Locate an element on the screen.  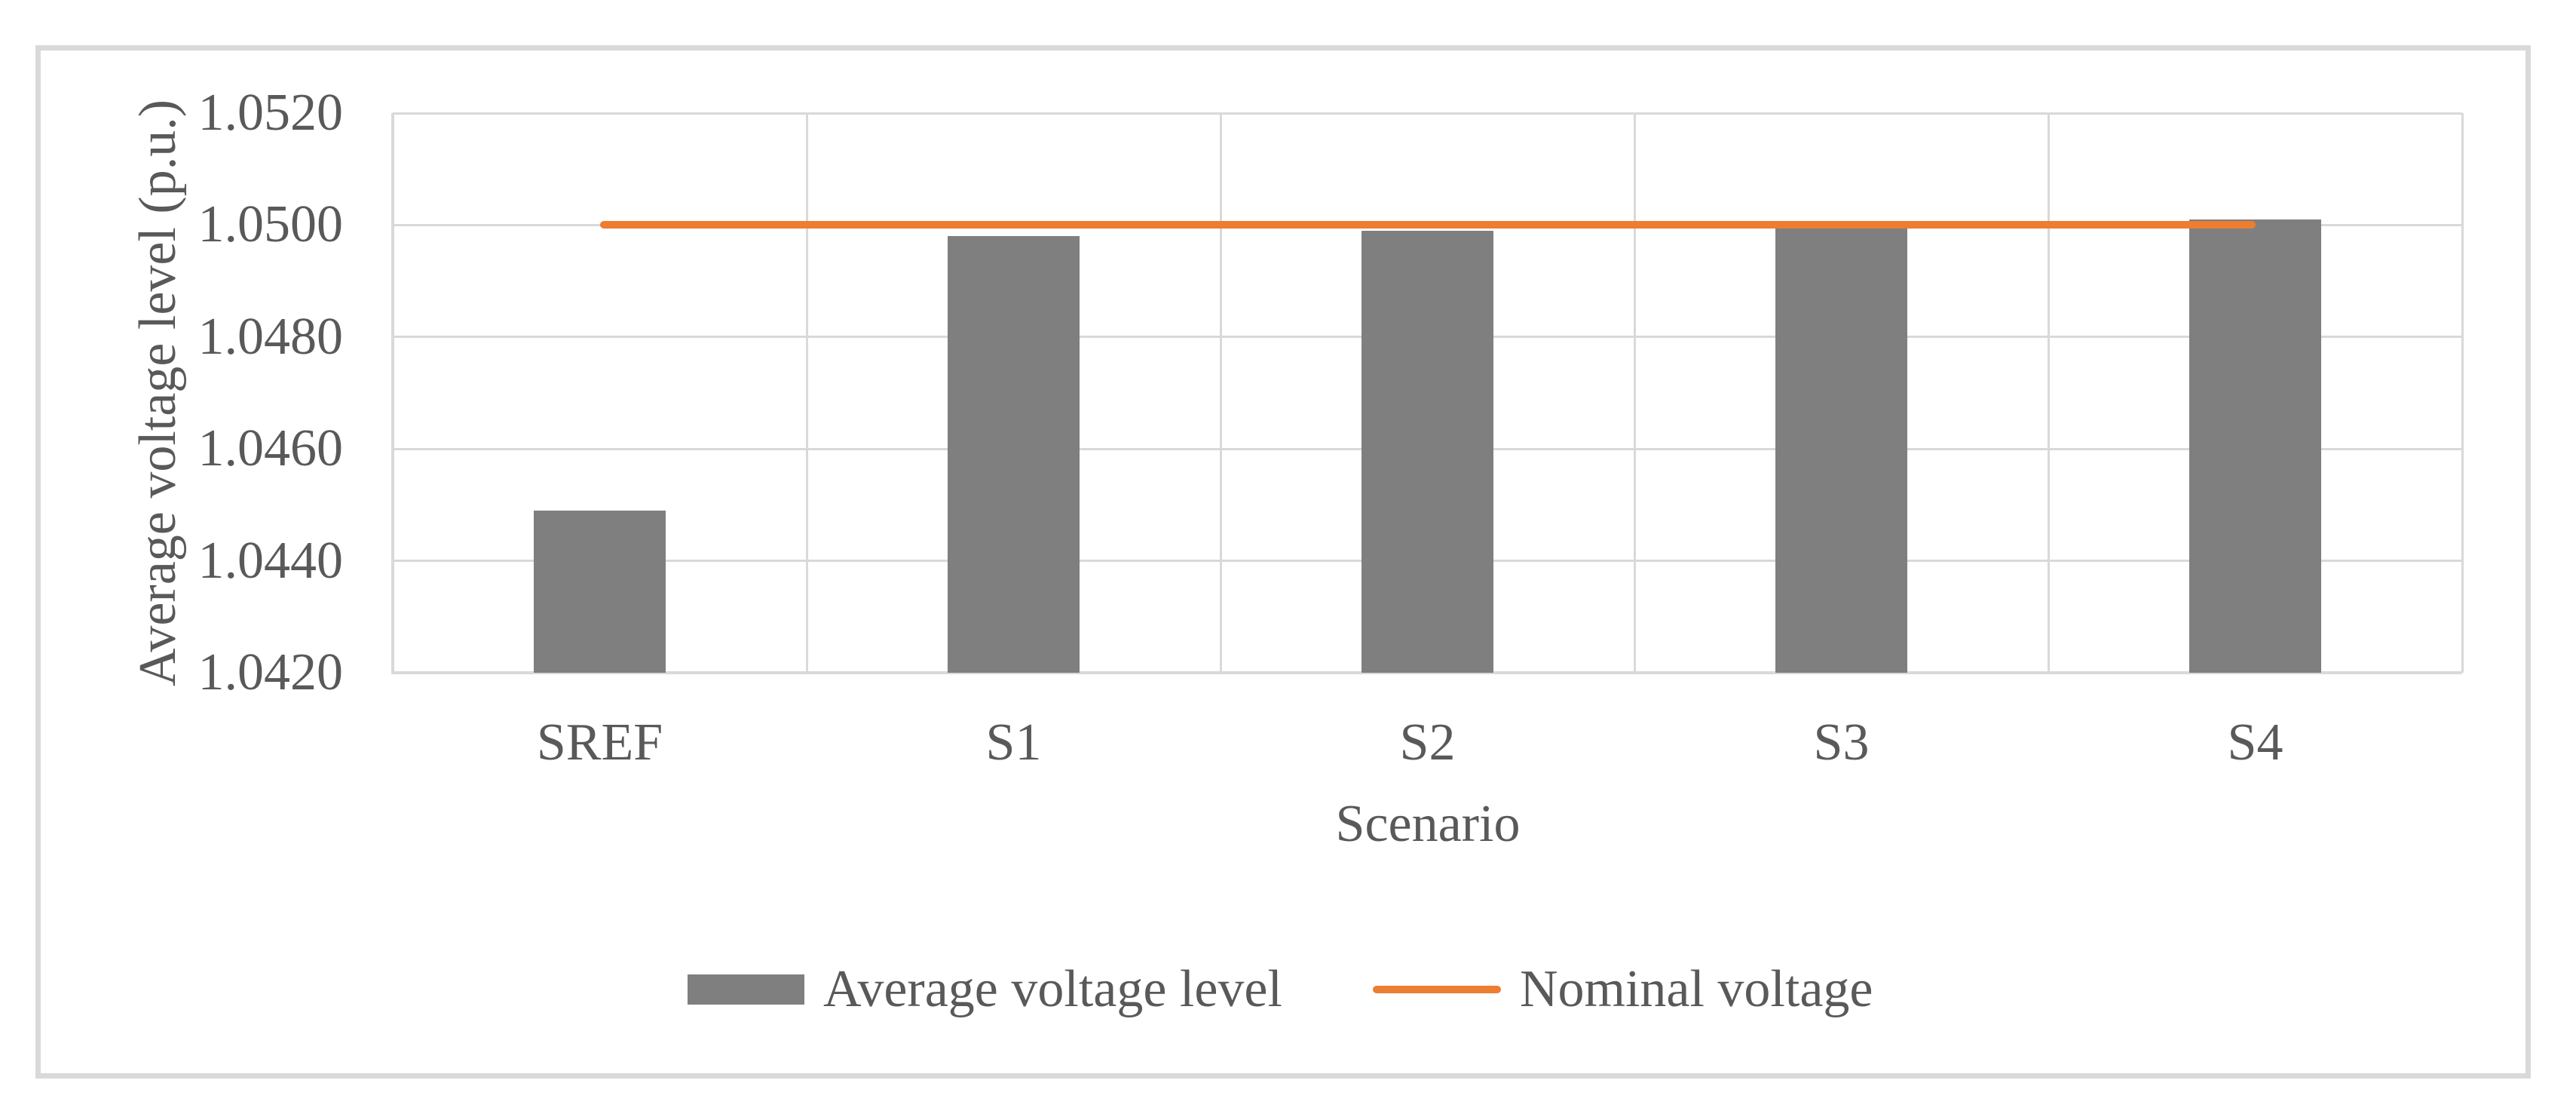
bar-S1 is located at coordinates (1014, 454).